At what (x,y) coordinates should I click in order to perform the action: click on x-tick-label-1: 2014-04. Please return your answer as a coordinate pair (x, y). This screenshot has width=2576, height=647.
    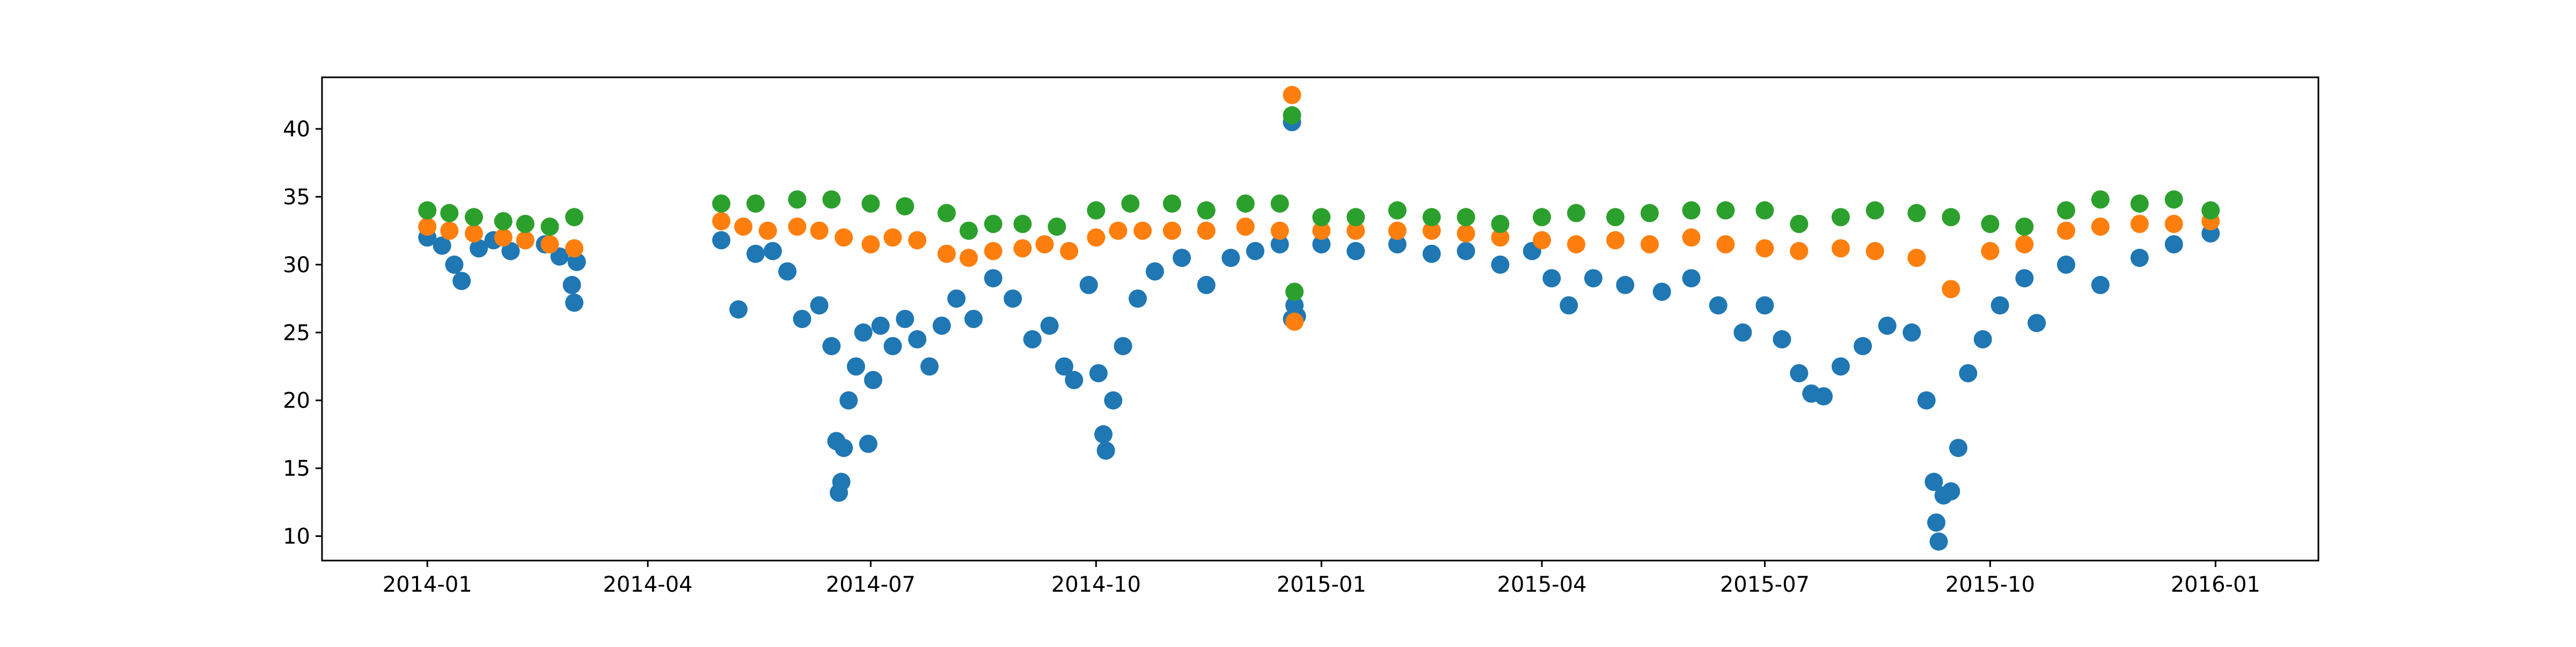
    Looking at the image, I should click on (647, 584).